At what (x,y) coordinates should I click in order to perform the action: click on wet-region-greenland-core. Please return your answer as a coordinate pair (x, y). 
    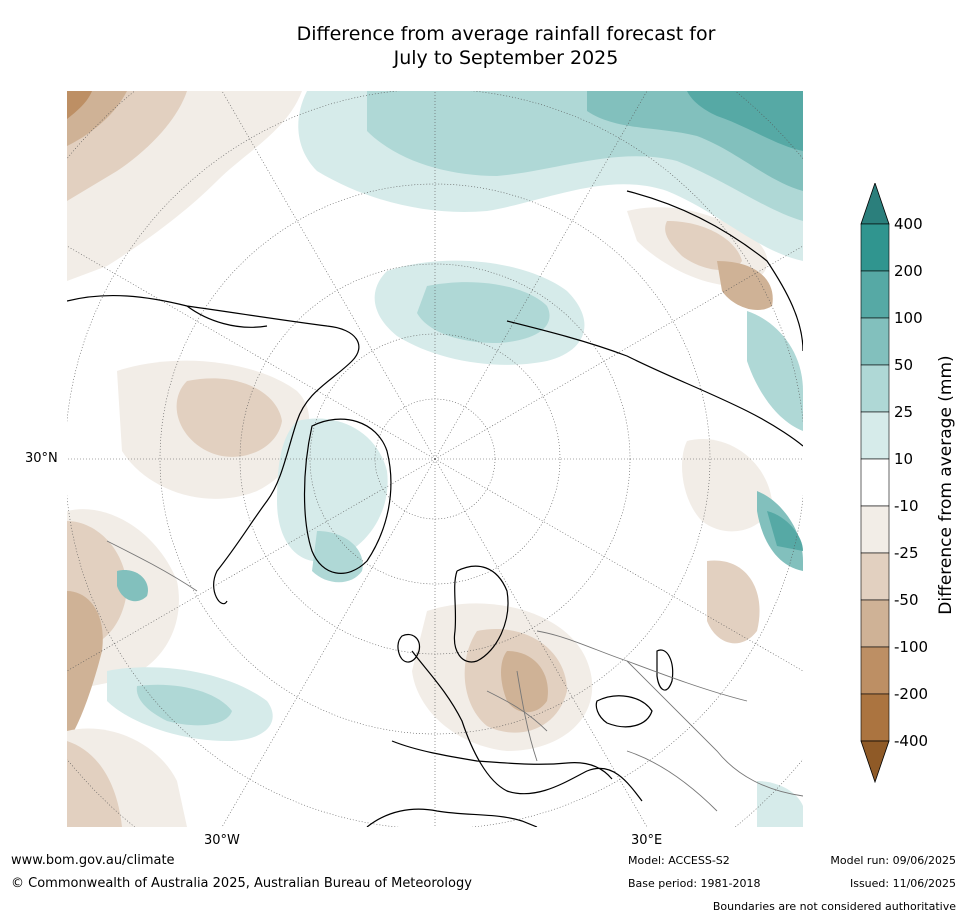
    Looking at the image, I should click on (337, 557).